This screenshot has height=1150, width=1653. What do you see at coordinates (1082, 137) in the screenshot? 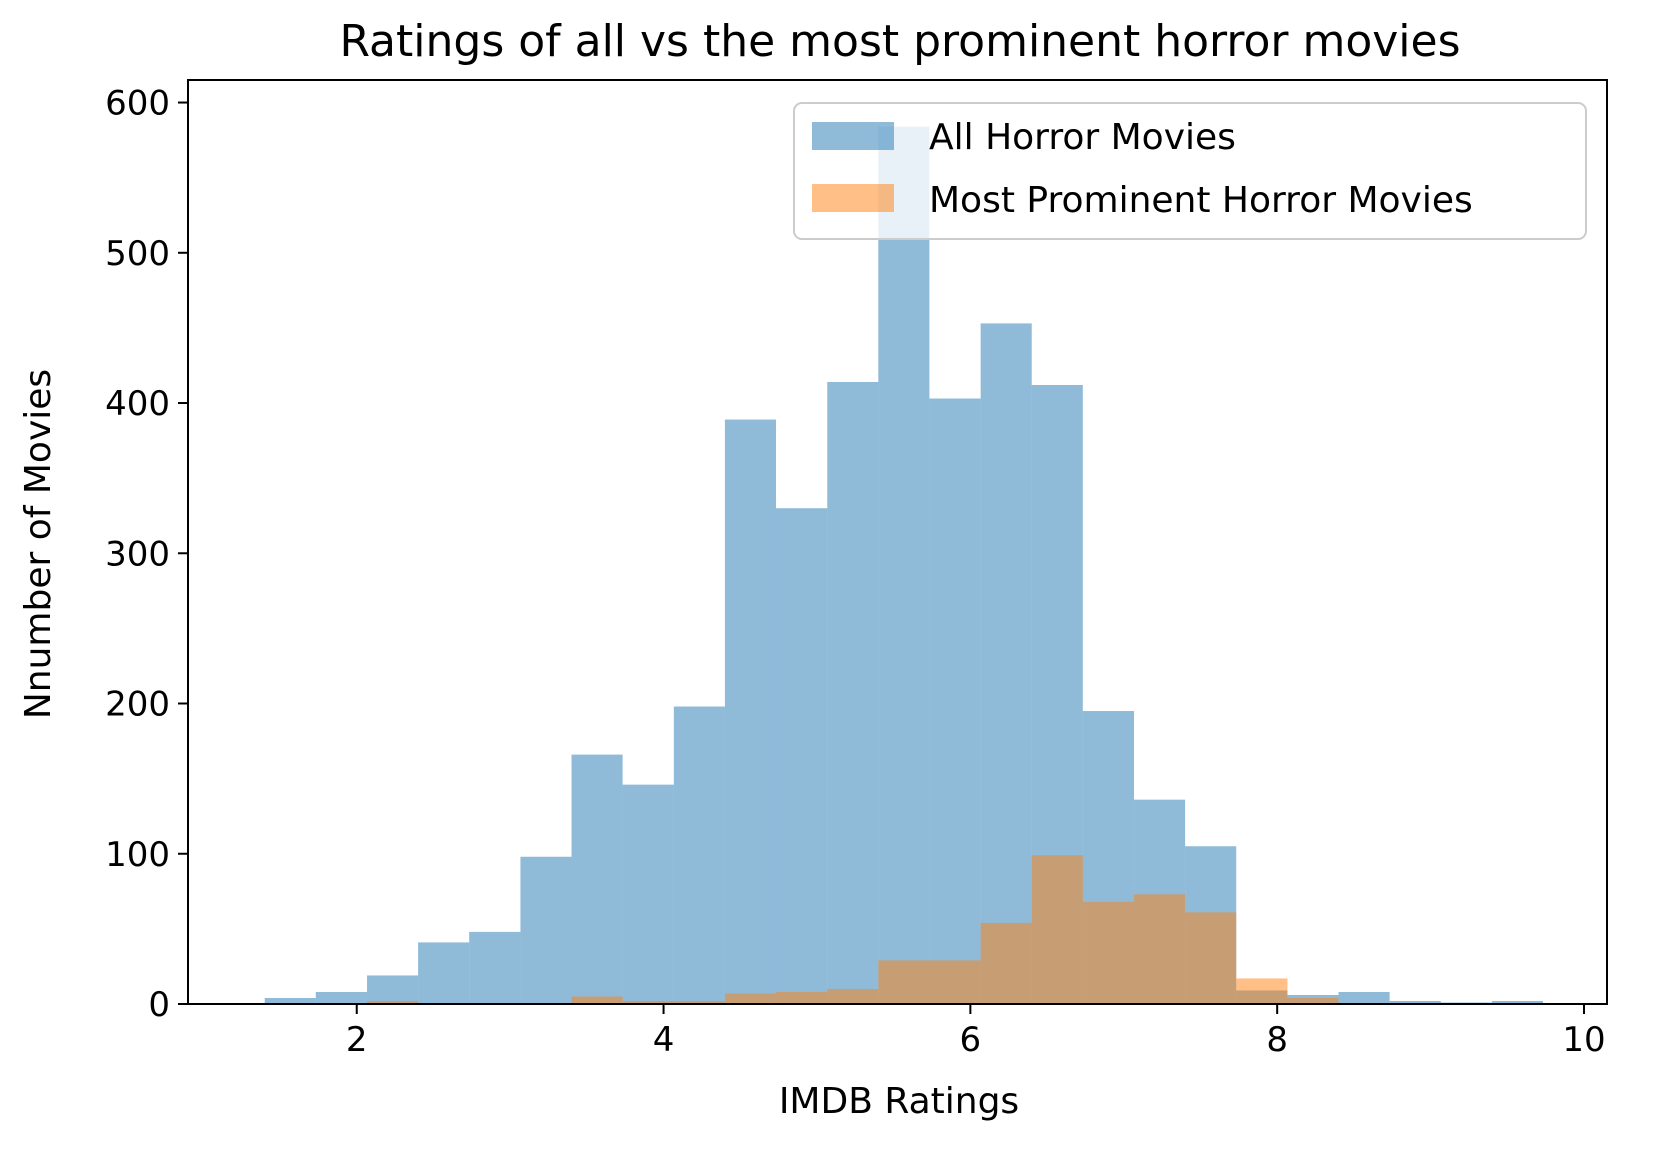
I see `legend-label-all: All Horror Movies` at bounding box center [1082, 137].